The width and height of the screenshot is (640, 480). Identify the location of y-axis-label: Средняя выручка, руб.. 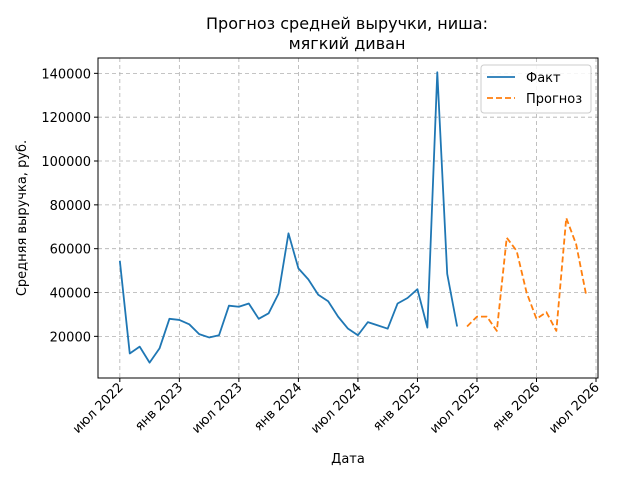
(22, 218).